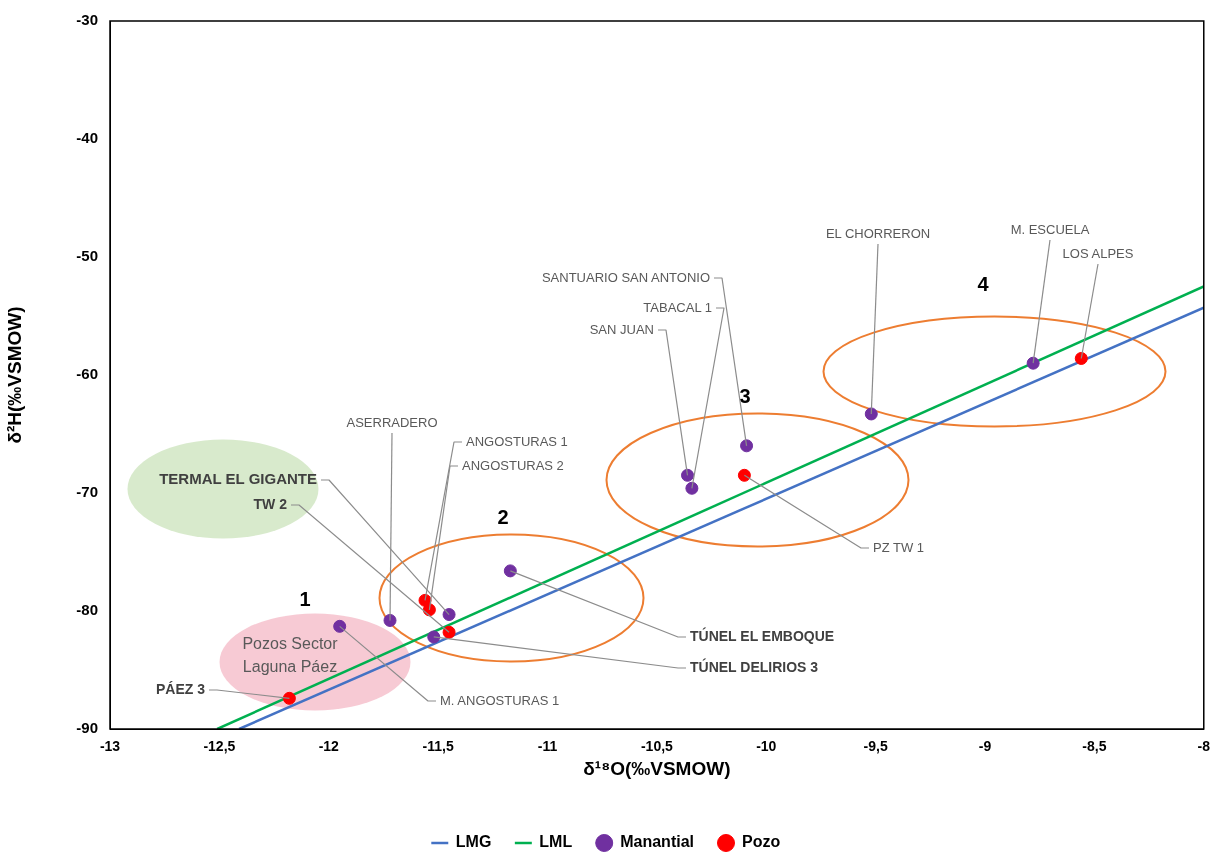  What do you see at coordinates (899, 547) in the screenshot?
I see `annotation: PZ TW 1` at bounding box center [899, 547].